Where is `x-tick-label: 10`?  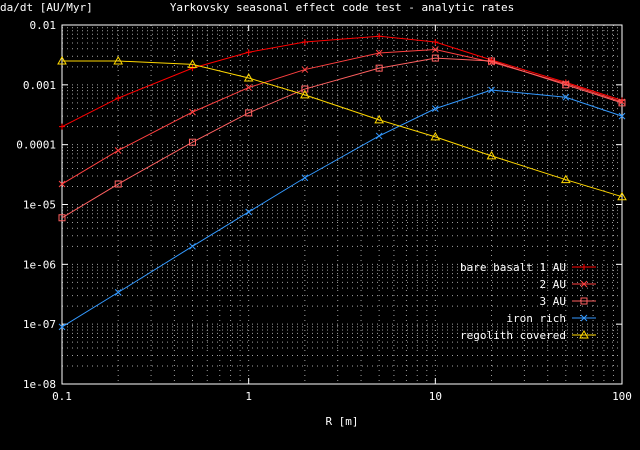 x-tick-label: 10 is located at coordinates (435, 396).